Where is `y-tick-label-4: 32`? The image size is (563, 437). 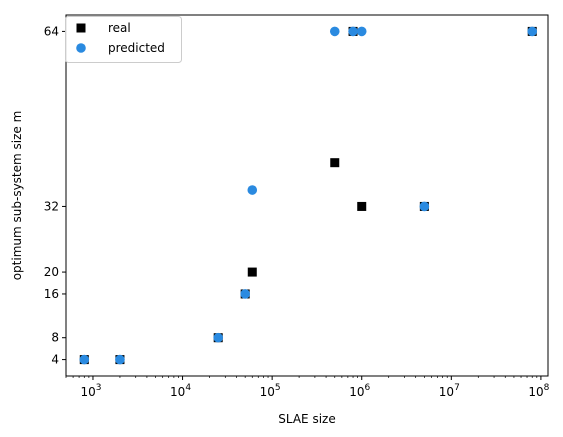 y-tick-label-4: 32 is located at coordinates (51, 206).